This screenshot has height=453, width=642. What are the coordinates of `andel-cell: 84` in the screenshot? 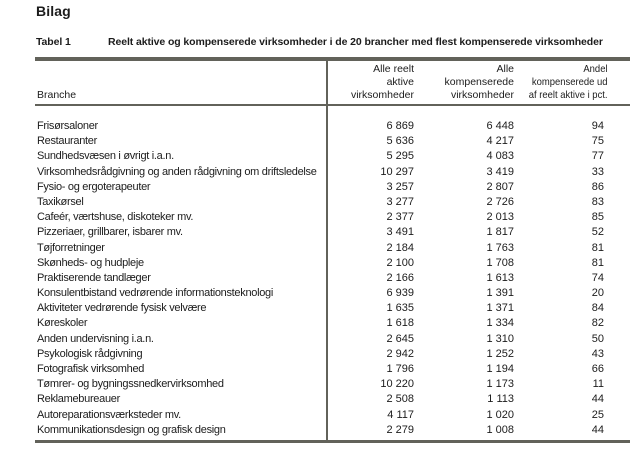 It's located at (597, 308).